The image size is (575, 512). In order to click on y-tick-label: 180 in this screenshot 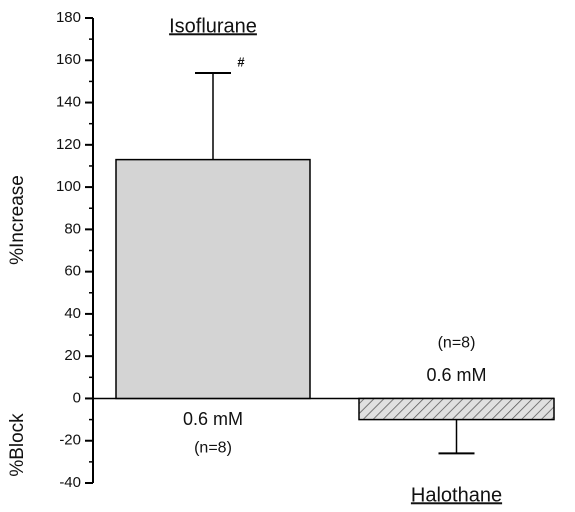, I will do `click(68, 17)`.